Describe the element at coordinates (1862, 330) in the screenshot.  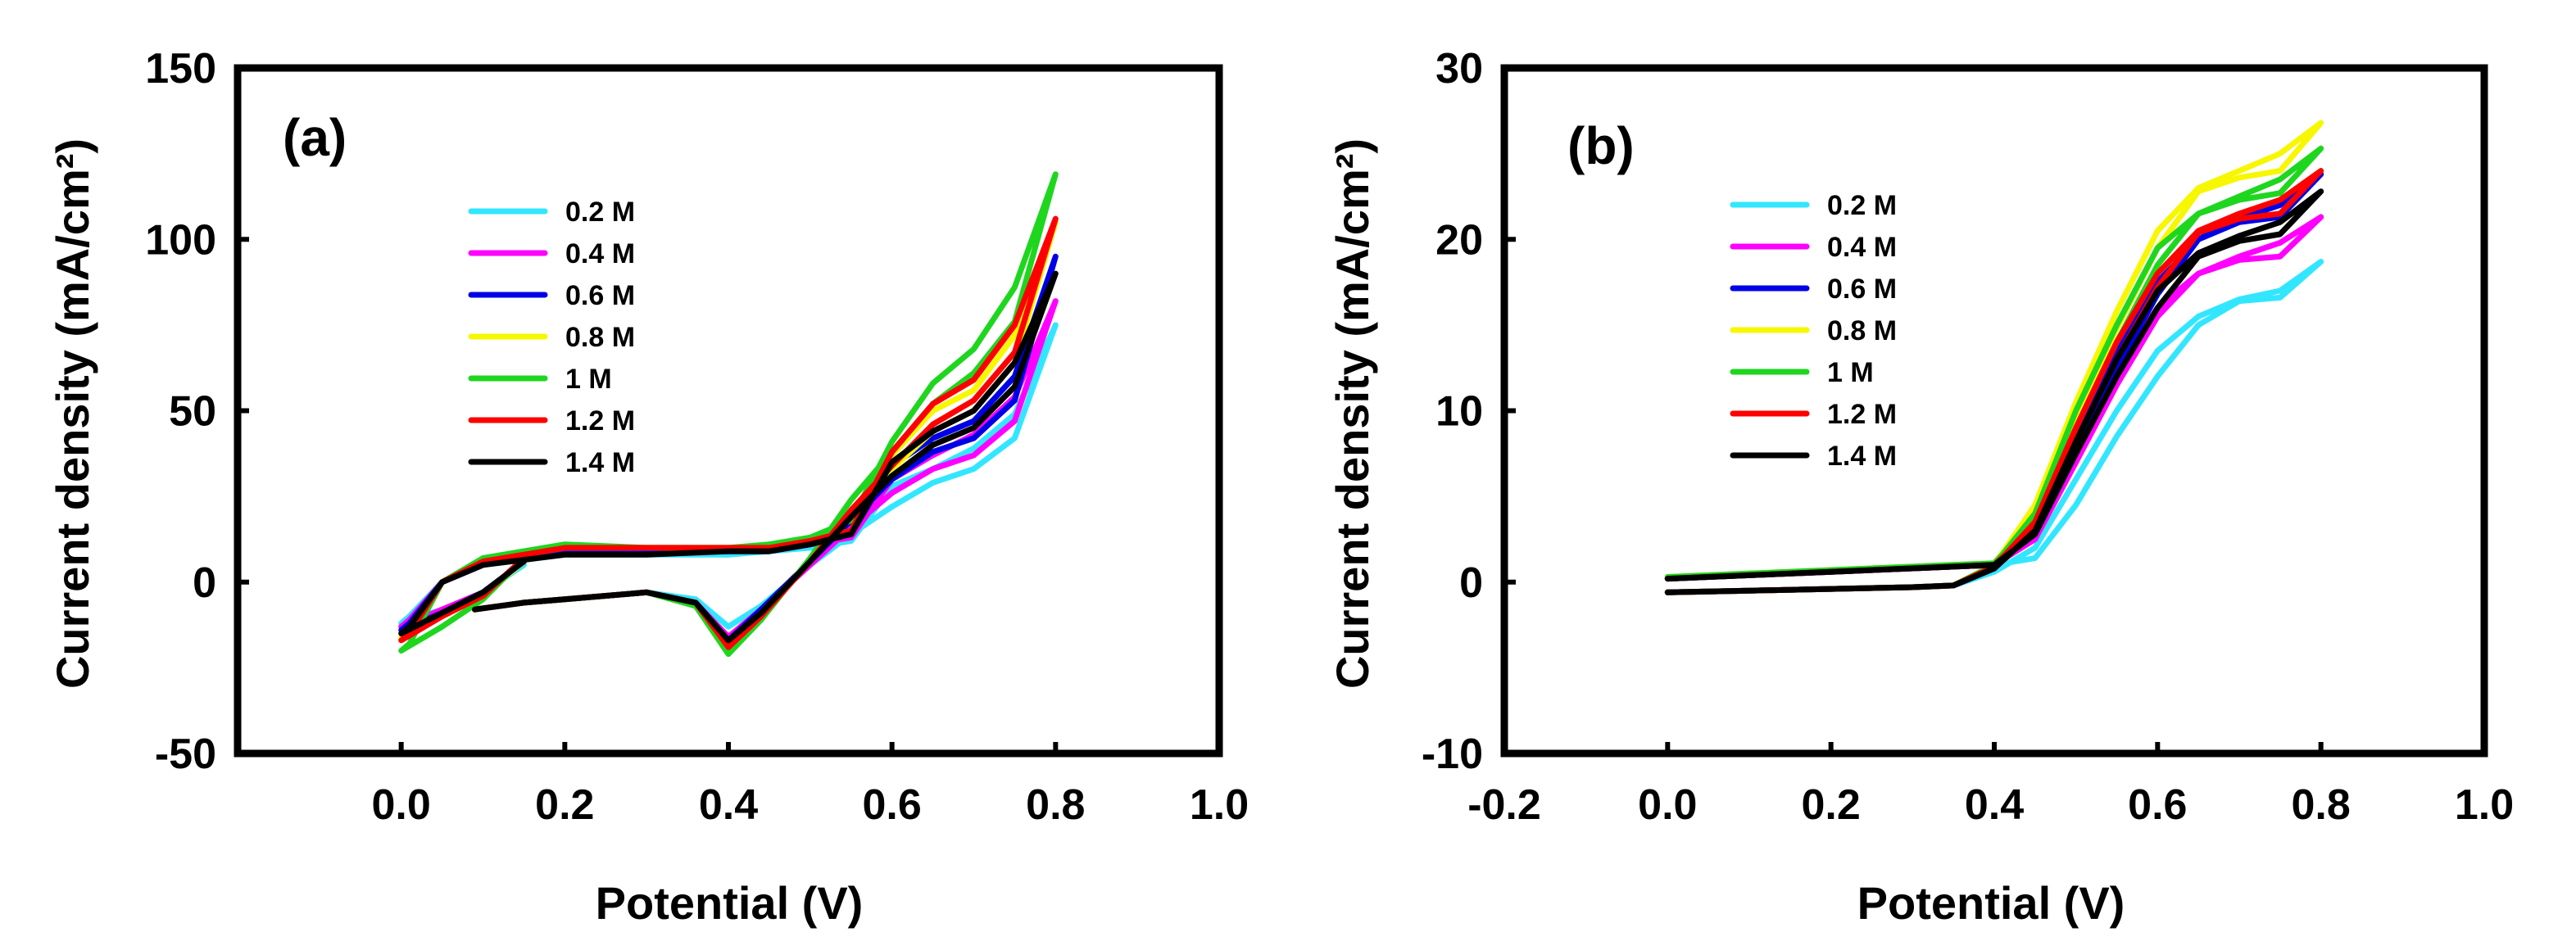
I see `panel-b-legend-label: 0.8 M` at that location.